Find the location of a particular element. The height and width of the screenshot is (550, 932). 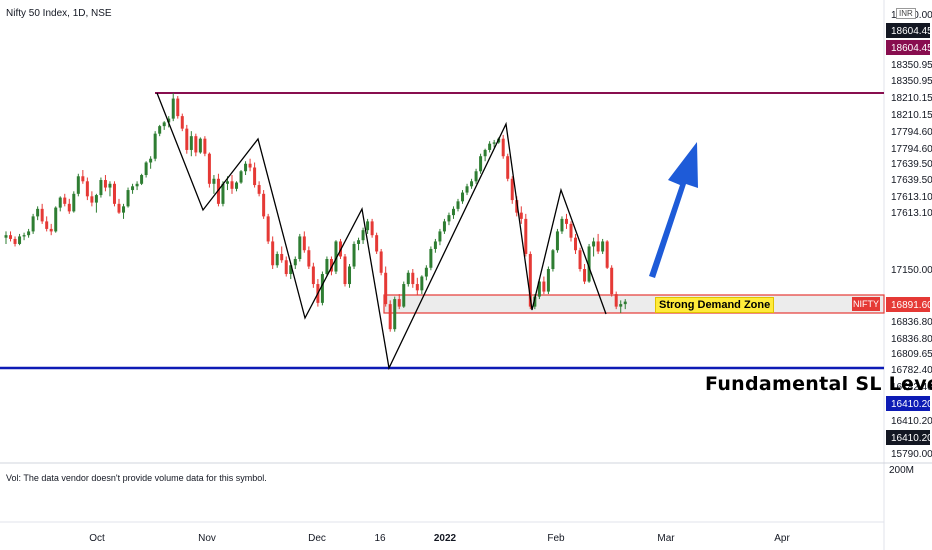

time-label: 2022 is located at coordinates (445, 538).